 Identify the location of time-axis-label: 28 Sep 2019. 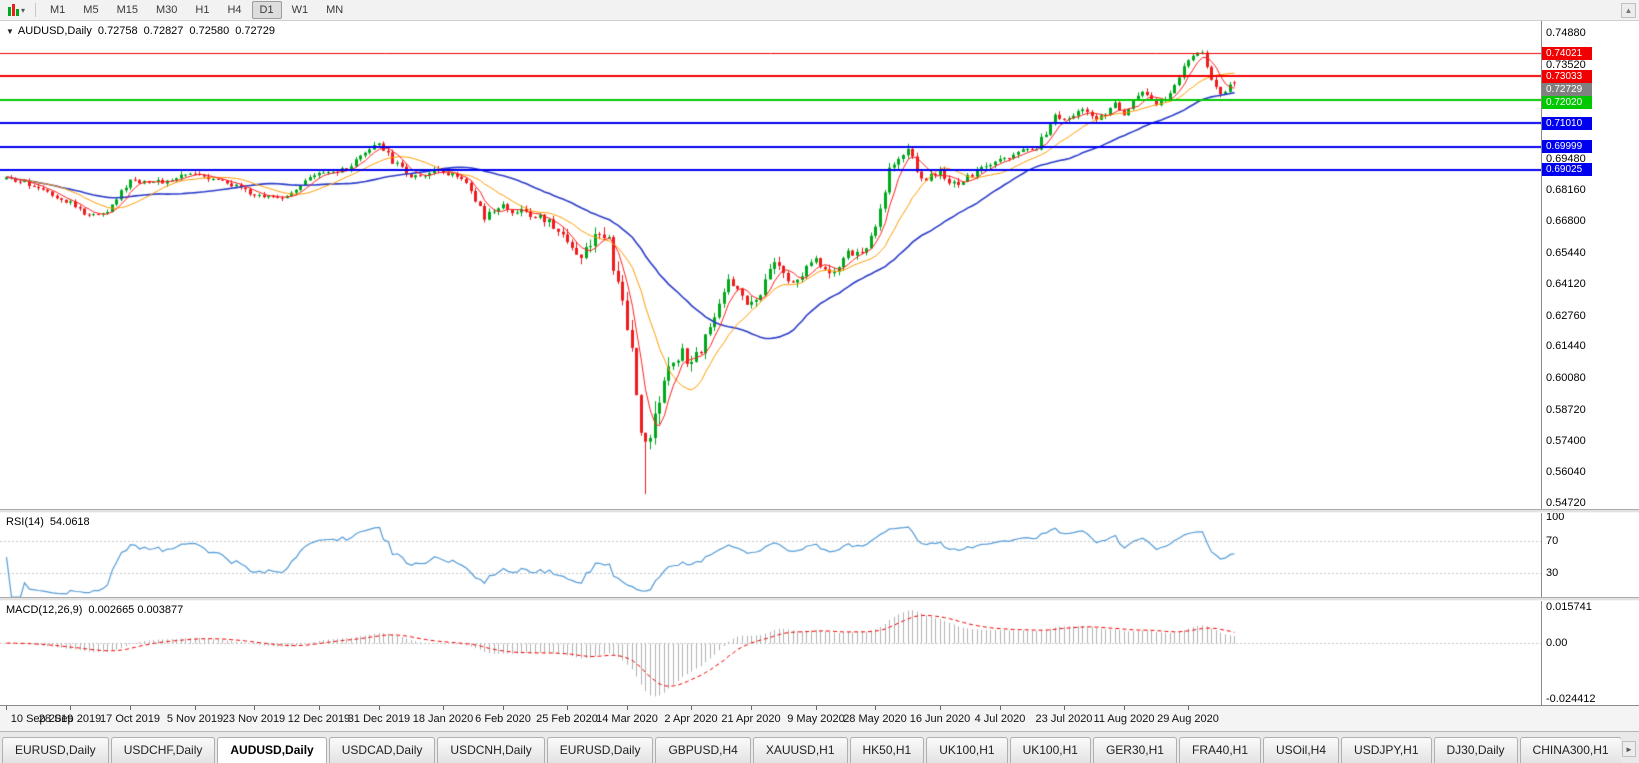
(70, 719).